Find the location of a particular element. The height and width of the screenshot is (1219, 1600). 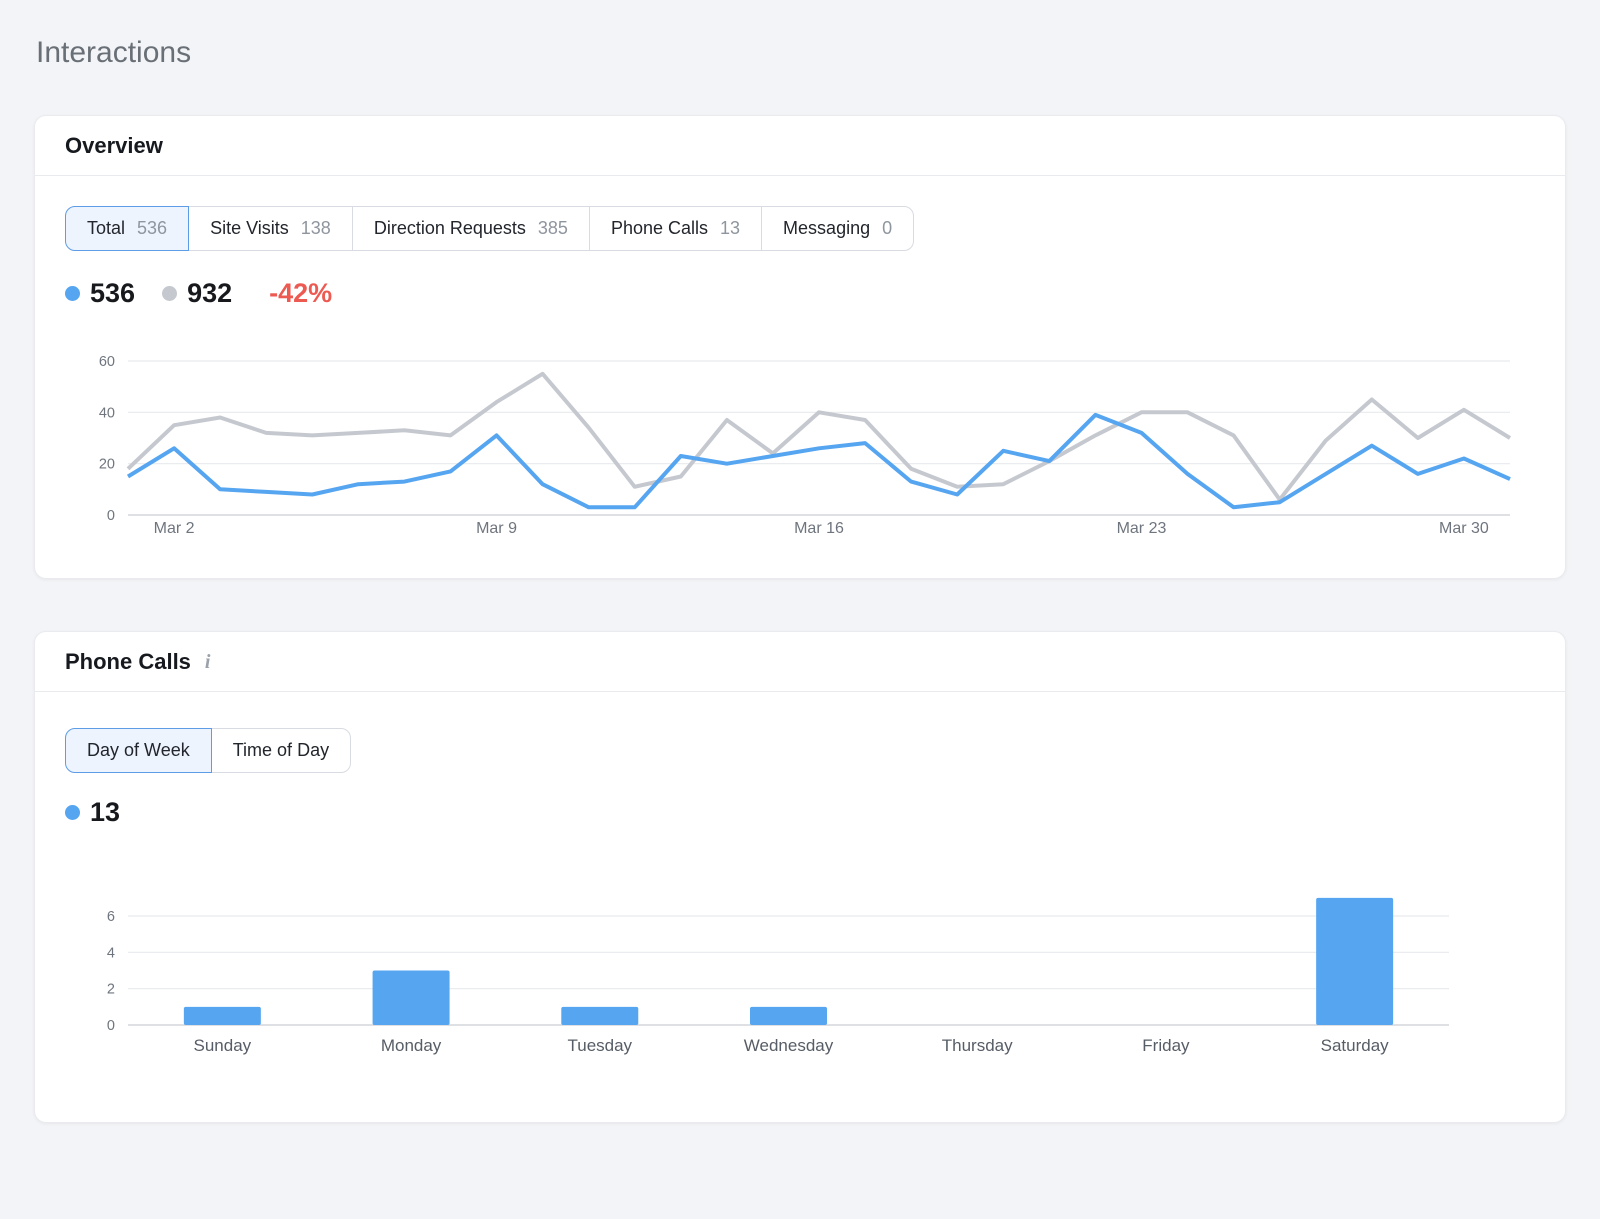

tab-count: 0 is located at coordinates (887, 228).